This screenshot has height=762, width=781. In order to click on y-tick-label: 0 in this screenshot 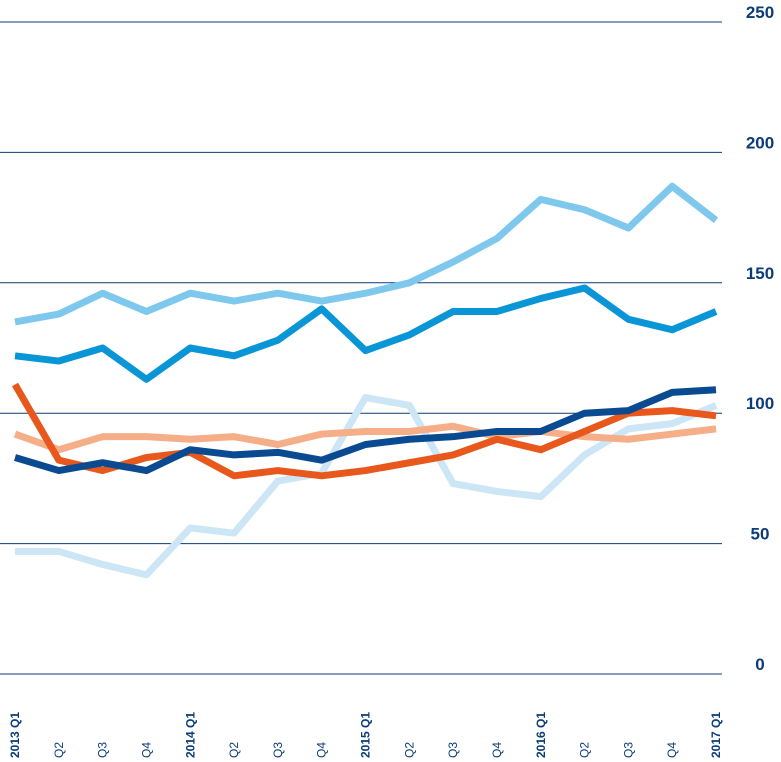, I will do `click(759, 664)`.